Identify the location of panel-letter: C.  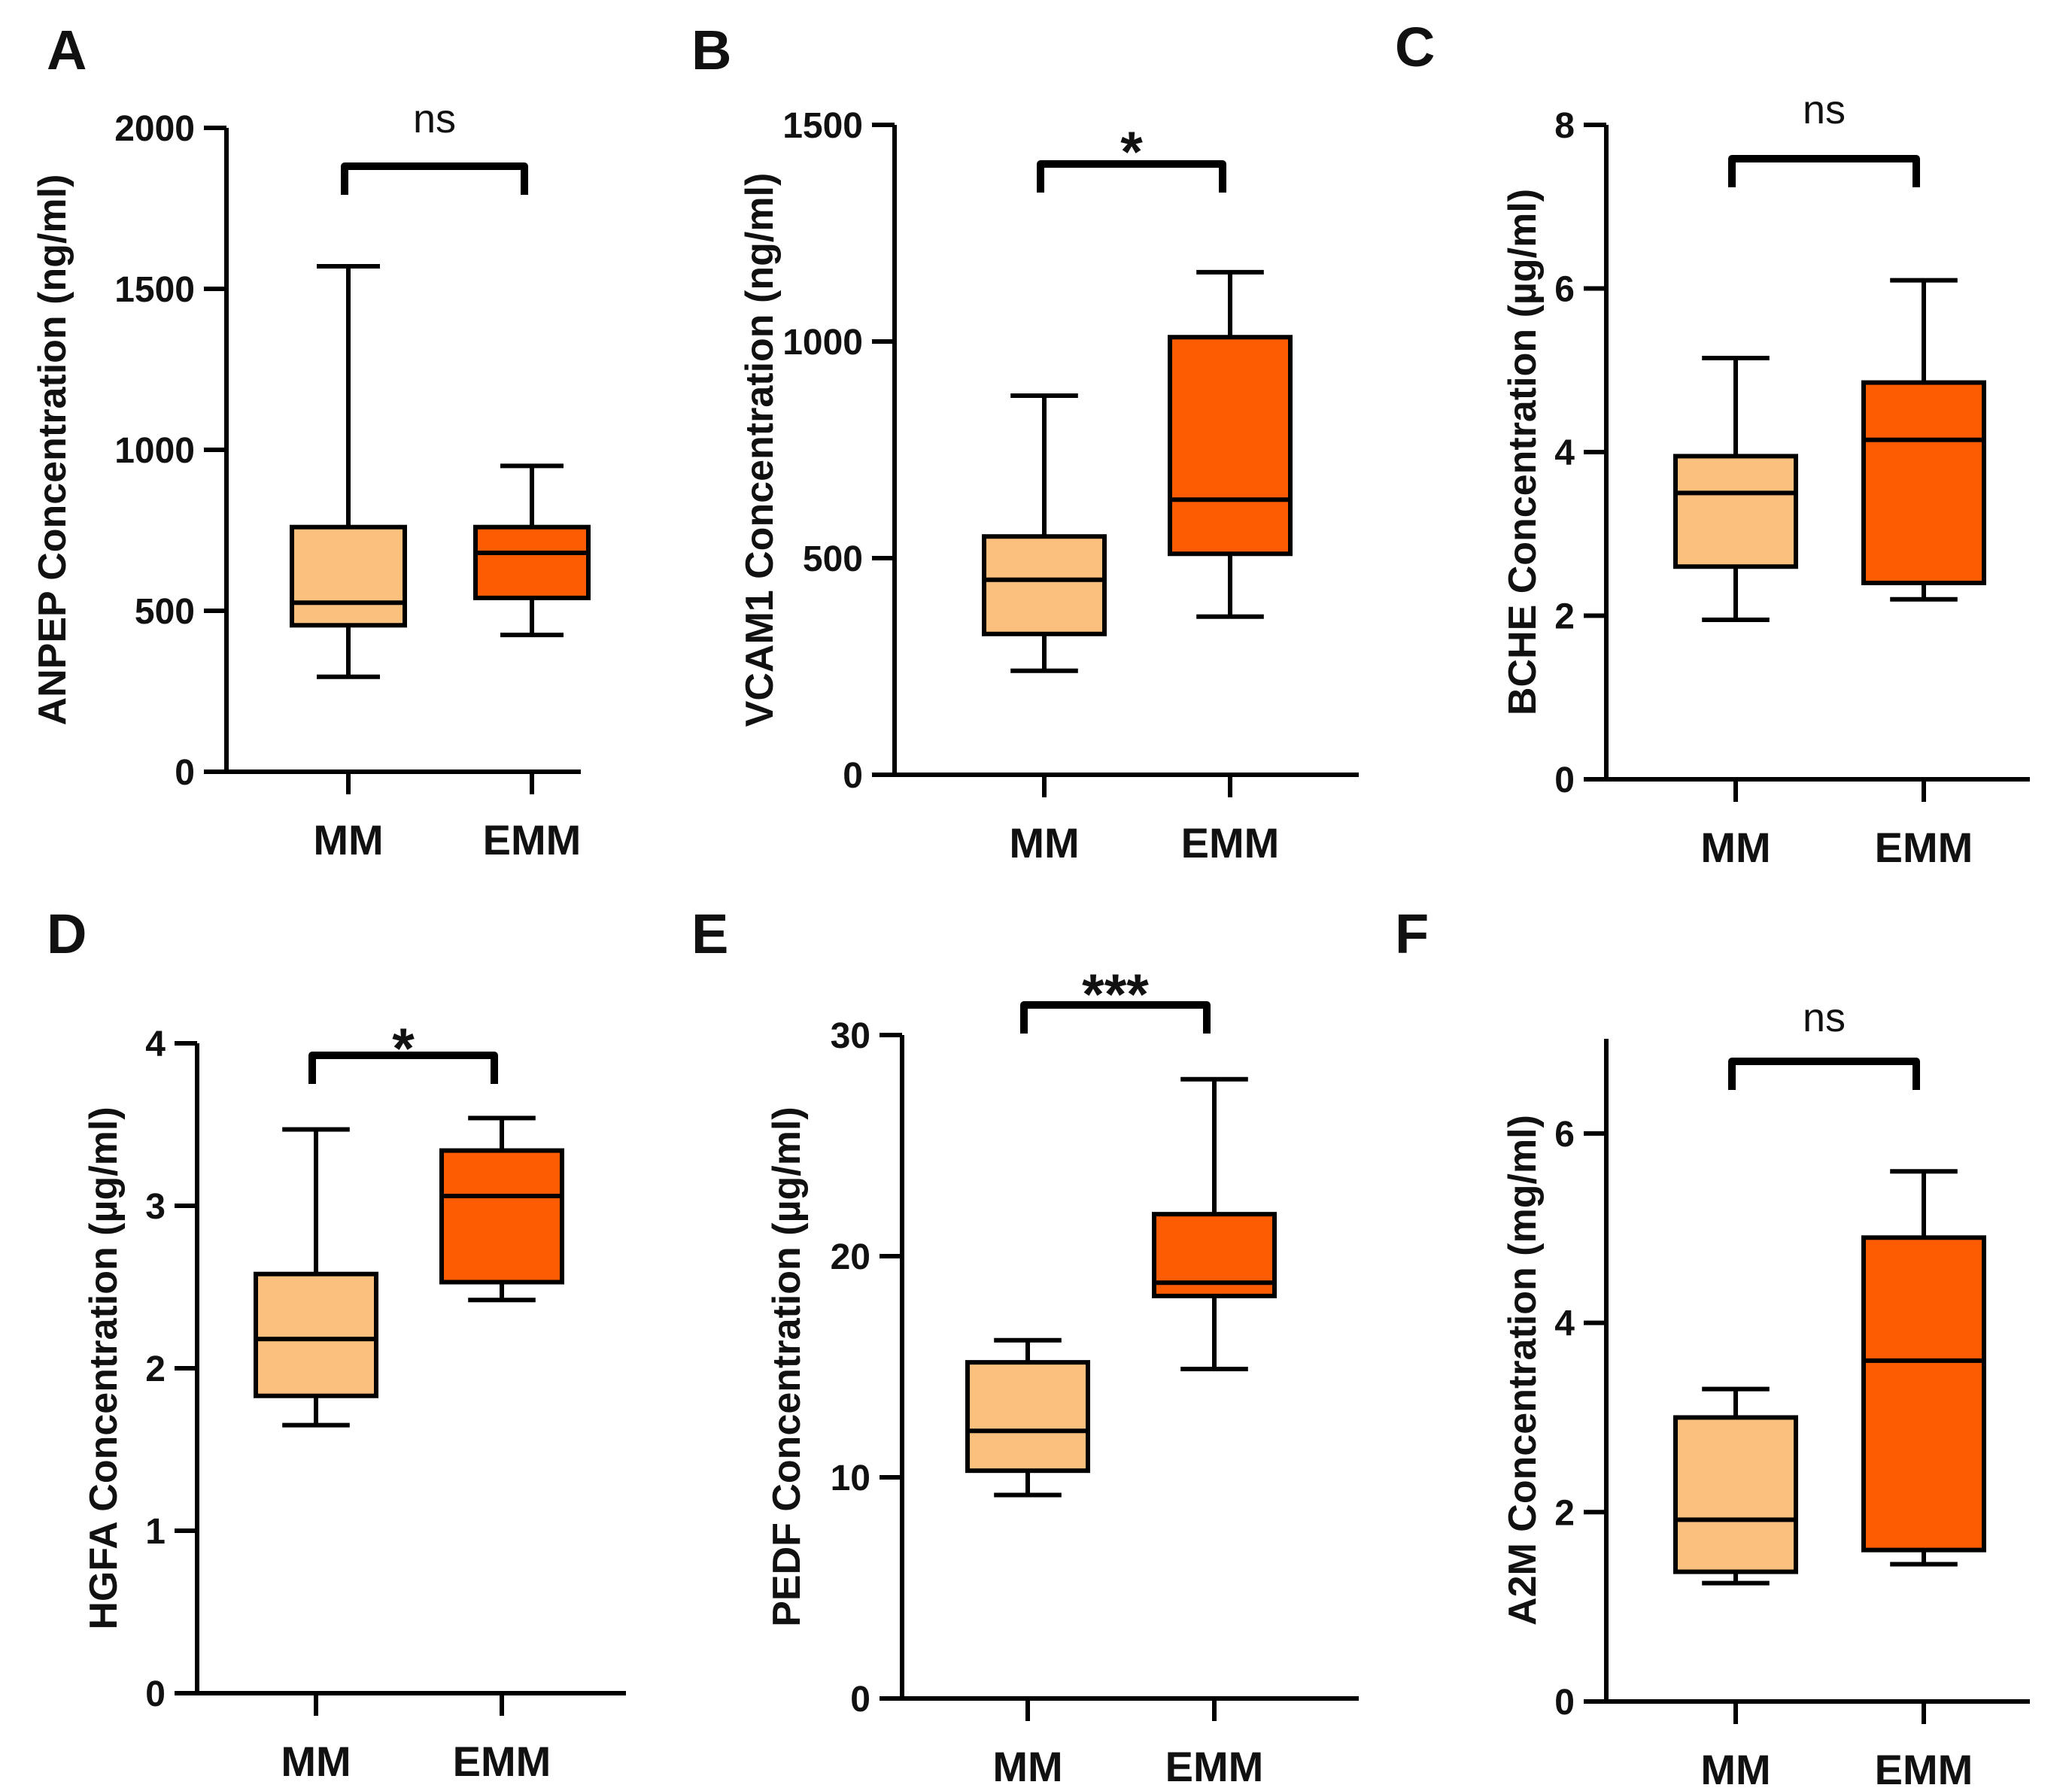
(1415, 47).